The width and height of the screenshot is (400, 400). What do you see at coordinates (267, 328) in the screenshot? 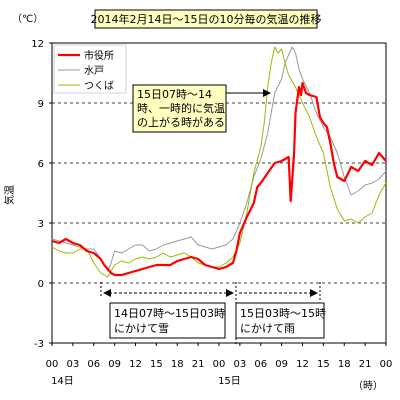
I see `annotation-rain-line-2: にかけて雨` at bounding box center [267, 328].